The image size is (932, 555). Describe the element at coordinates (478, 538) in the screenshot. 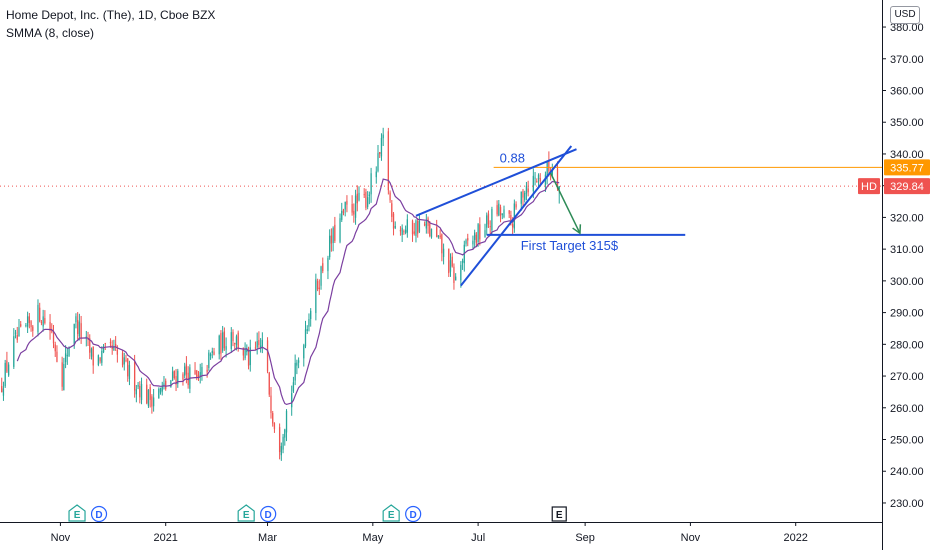

I see `x-tick-label: Jul` at that location.